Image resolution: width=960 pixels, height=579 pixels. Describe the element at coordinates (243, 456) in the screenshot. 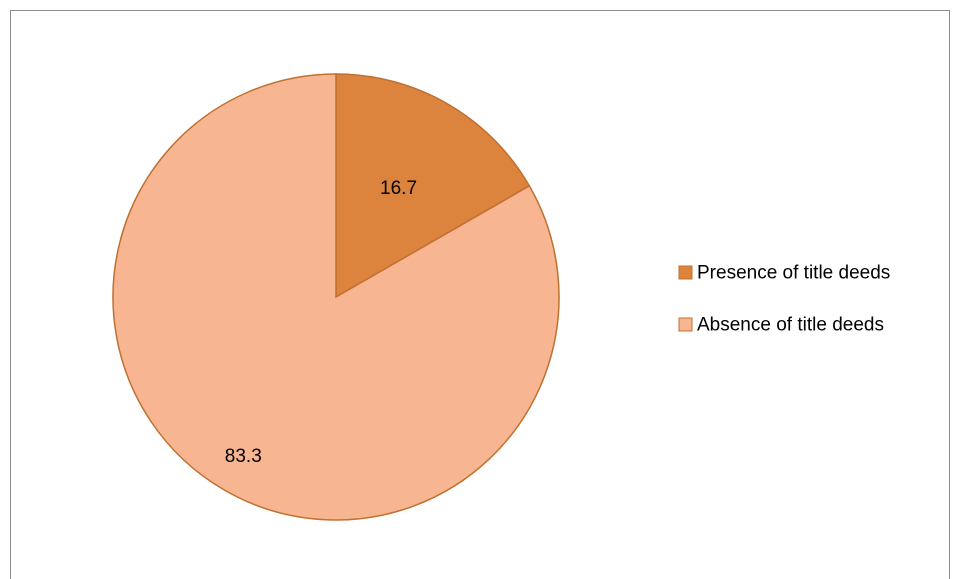

I see `data-label-absence-of-title-deeds: 83.3` at that location.